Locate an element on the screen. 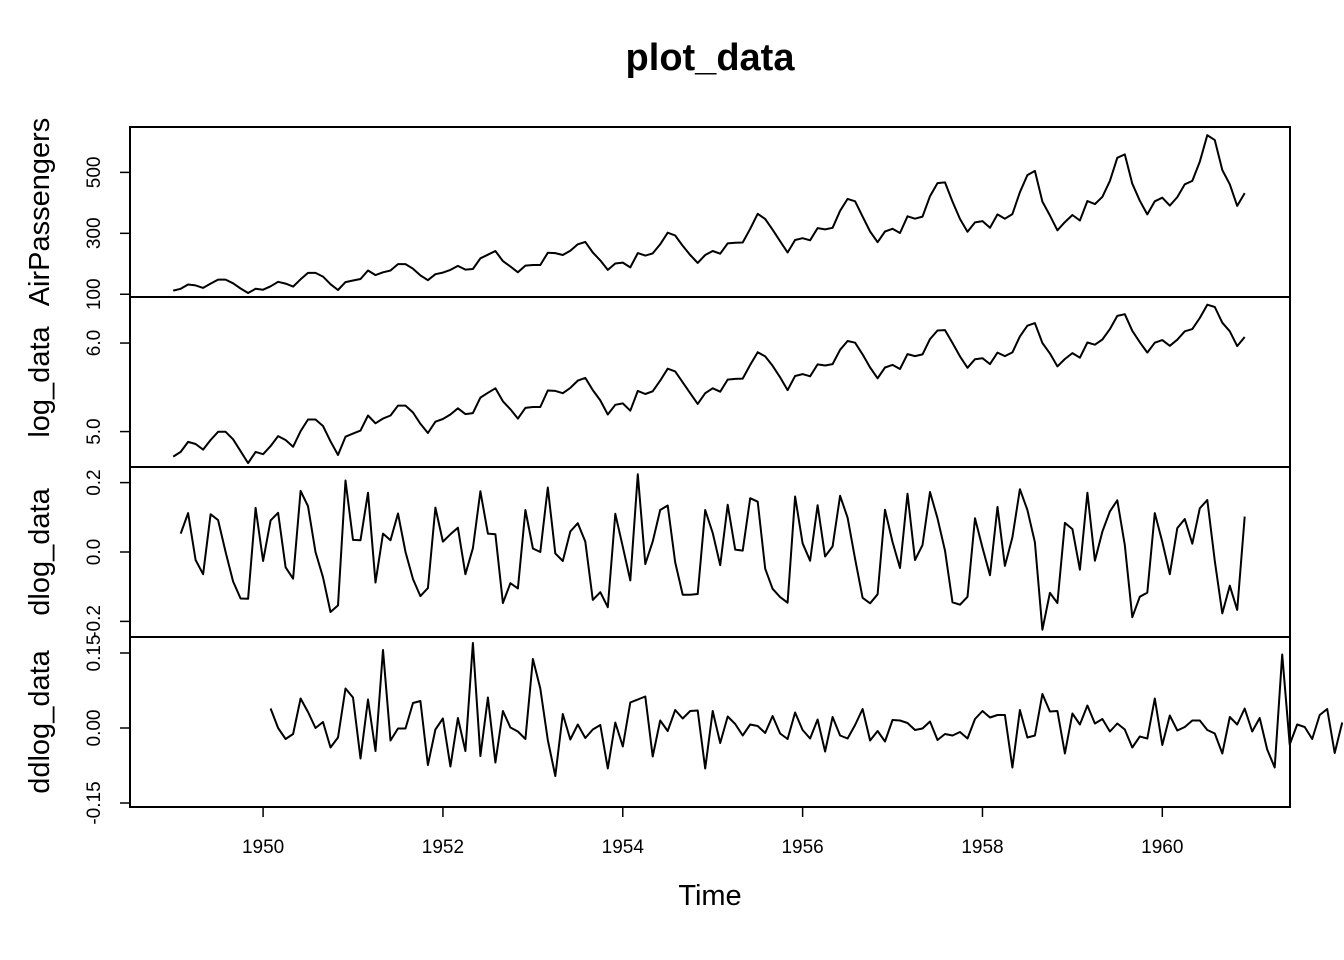 The height and width of the screenshot is (960, 1344). y-axis-label-ddlog_data: ddlog_data is located at coordinates (40, 721).